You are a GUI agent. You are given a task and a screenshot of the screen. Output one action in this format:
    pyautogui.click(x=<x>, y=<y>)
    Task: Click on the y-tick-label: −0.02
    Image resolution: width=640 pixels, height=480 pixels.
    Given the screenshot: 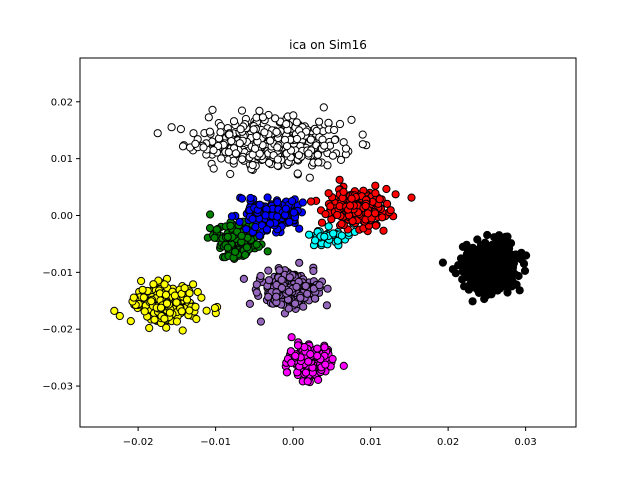 What is the action you would take?
    pyautogui.click(x=57, y=330)
    